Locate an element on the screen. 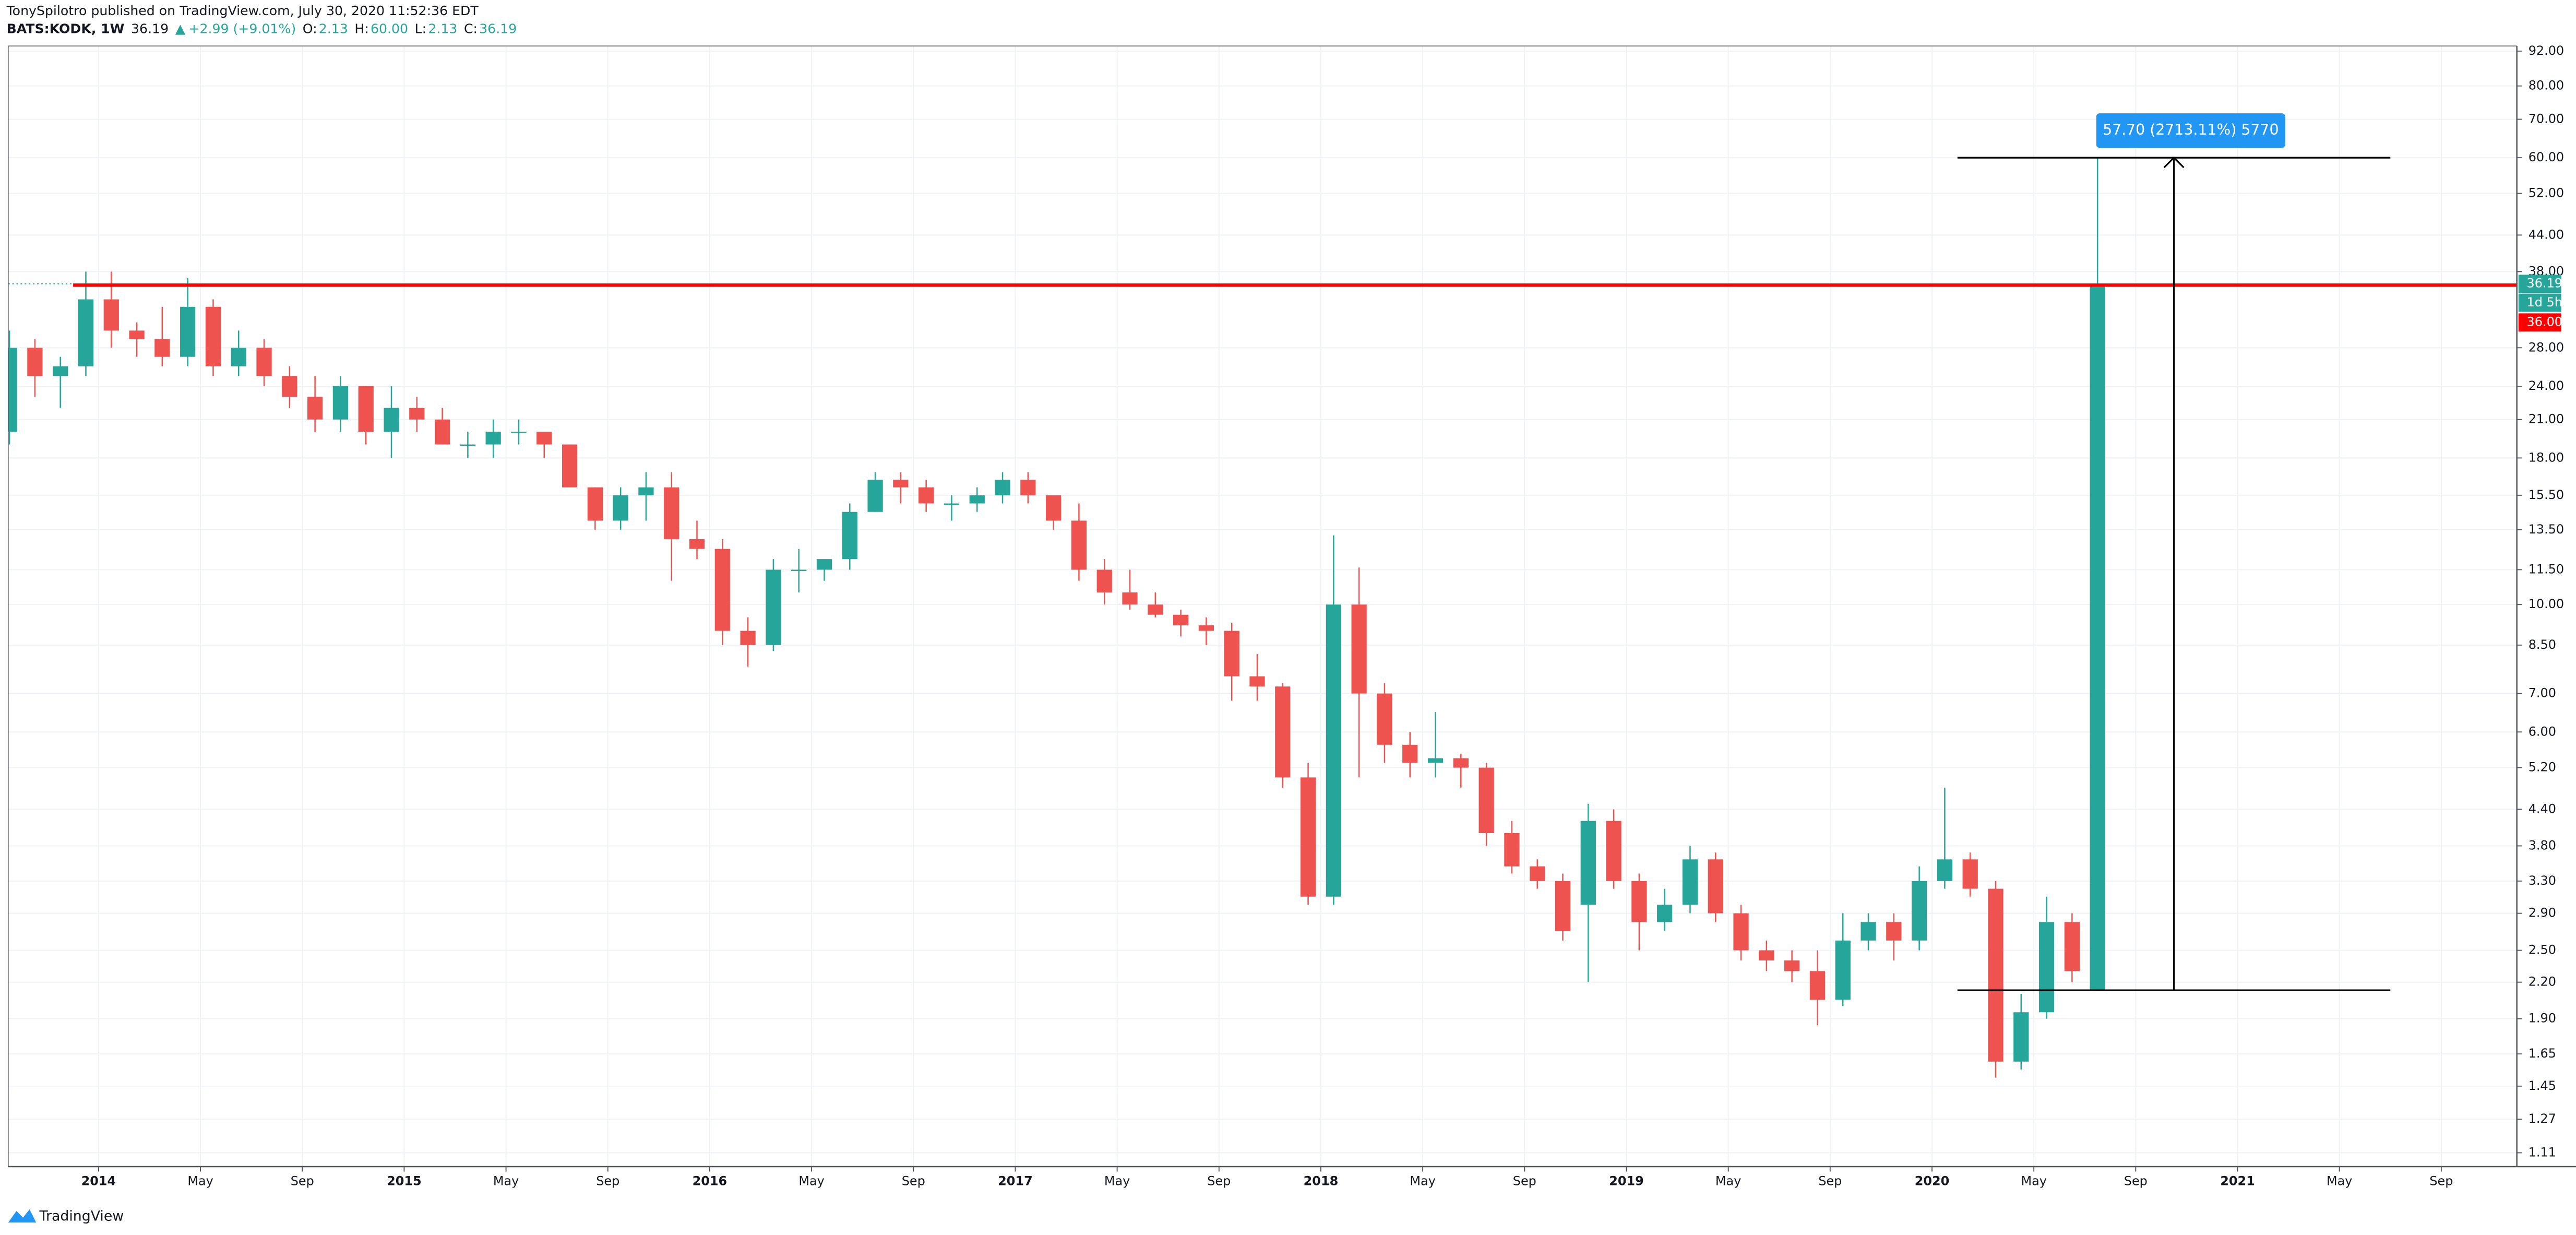 The image size is (2576, 1235). x-tick-label: 2016 is located at coordinates (710, 1180).